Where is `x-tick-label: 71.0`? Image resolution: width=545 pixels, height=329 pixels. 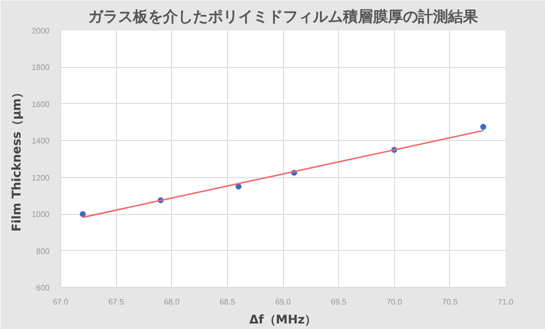 x-tick-label: 71.0 is located at coordinates (506, 302).